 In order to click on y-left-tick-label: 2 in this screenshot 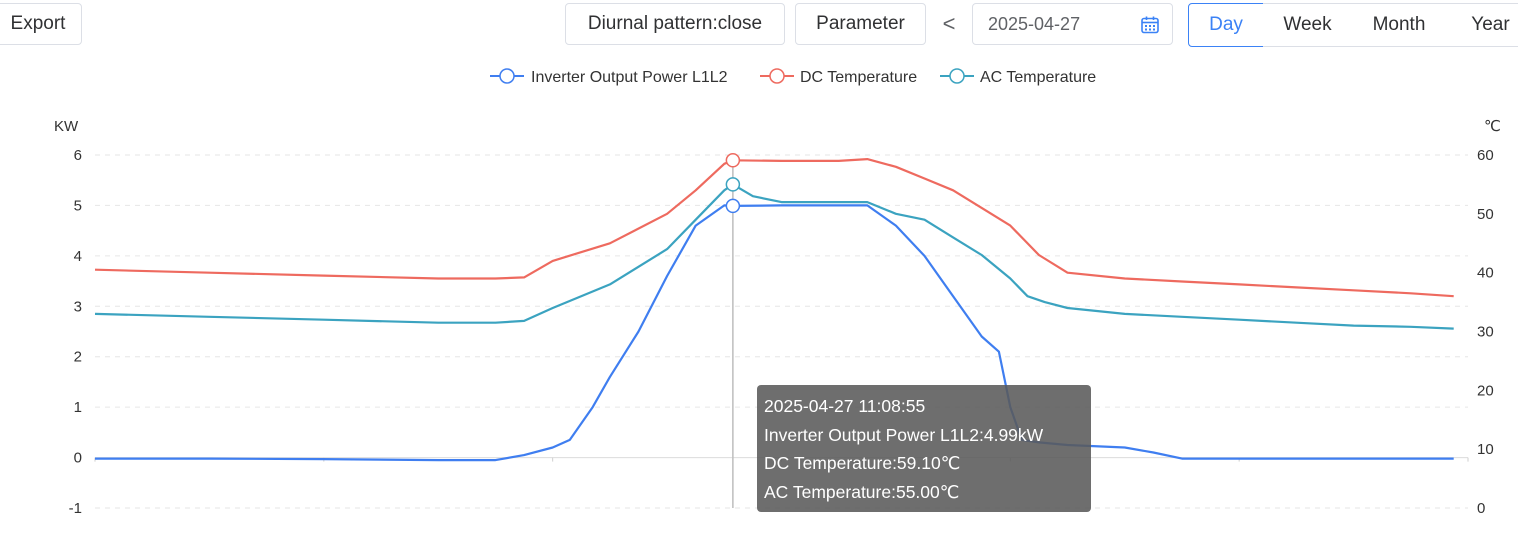, I will do `click(78, 357)`.